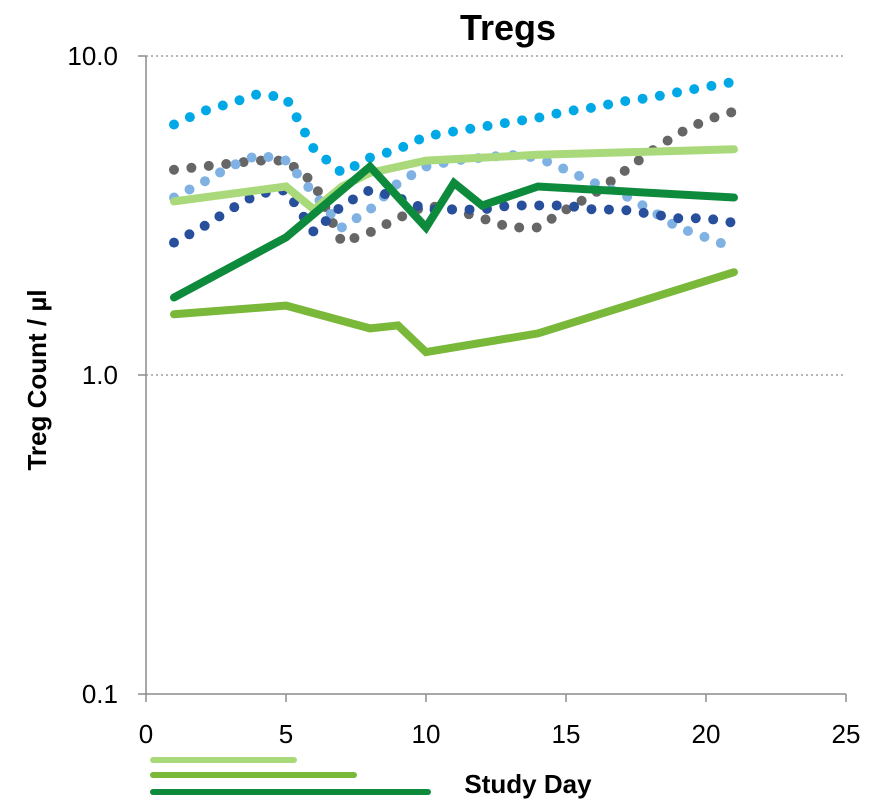 The width and height of the screenshot is (882, 801). What do you see at coordinates (846, 734) in the screenshot?
I see `x-tick-label: 25` at bounding box center [846, 734].